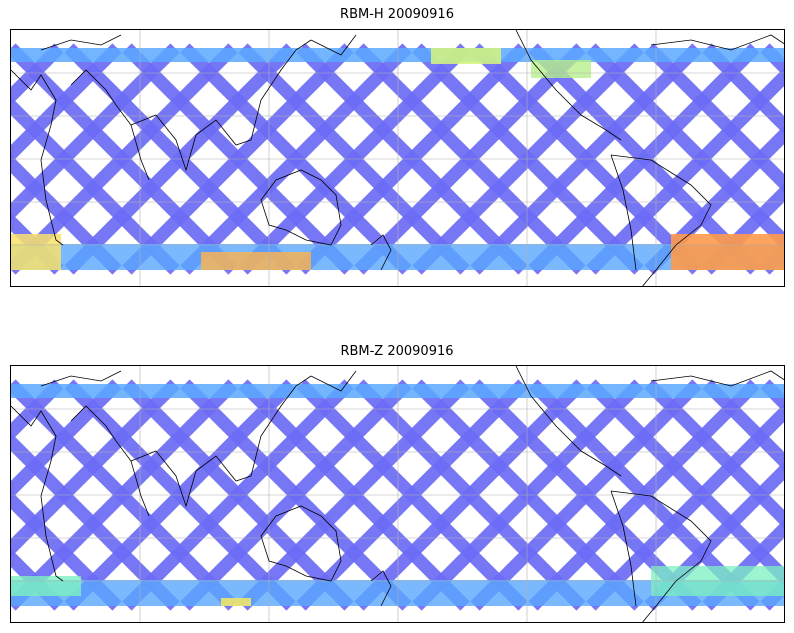  What do you see at coordinates (397, 14) in the screenshot?
I see `panel-title-rbm-h: RBM-H 20090916` at bounding box center [397, 14].